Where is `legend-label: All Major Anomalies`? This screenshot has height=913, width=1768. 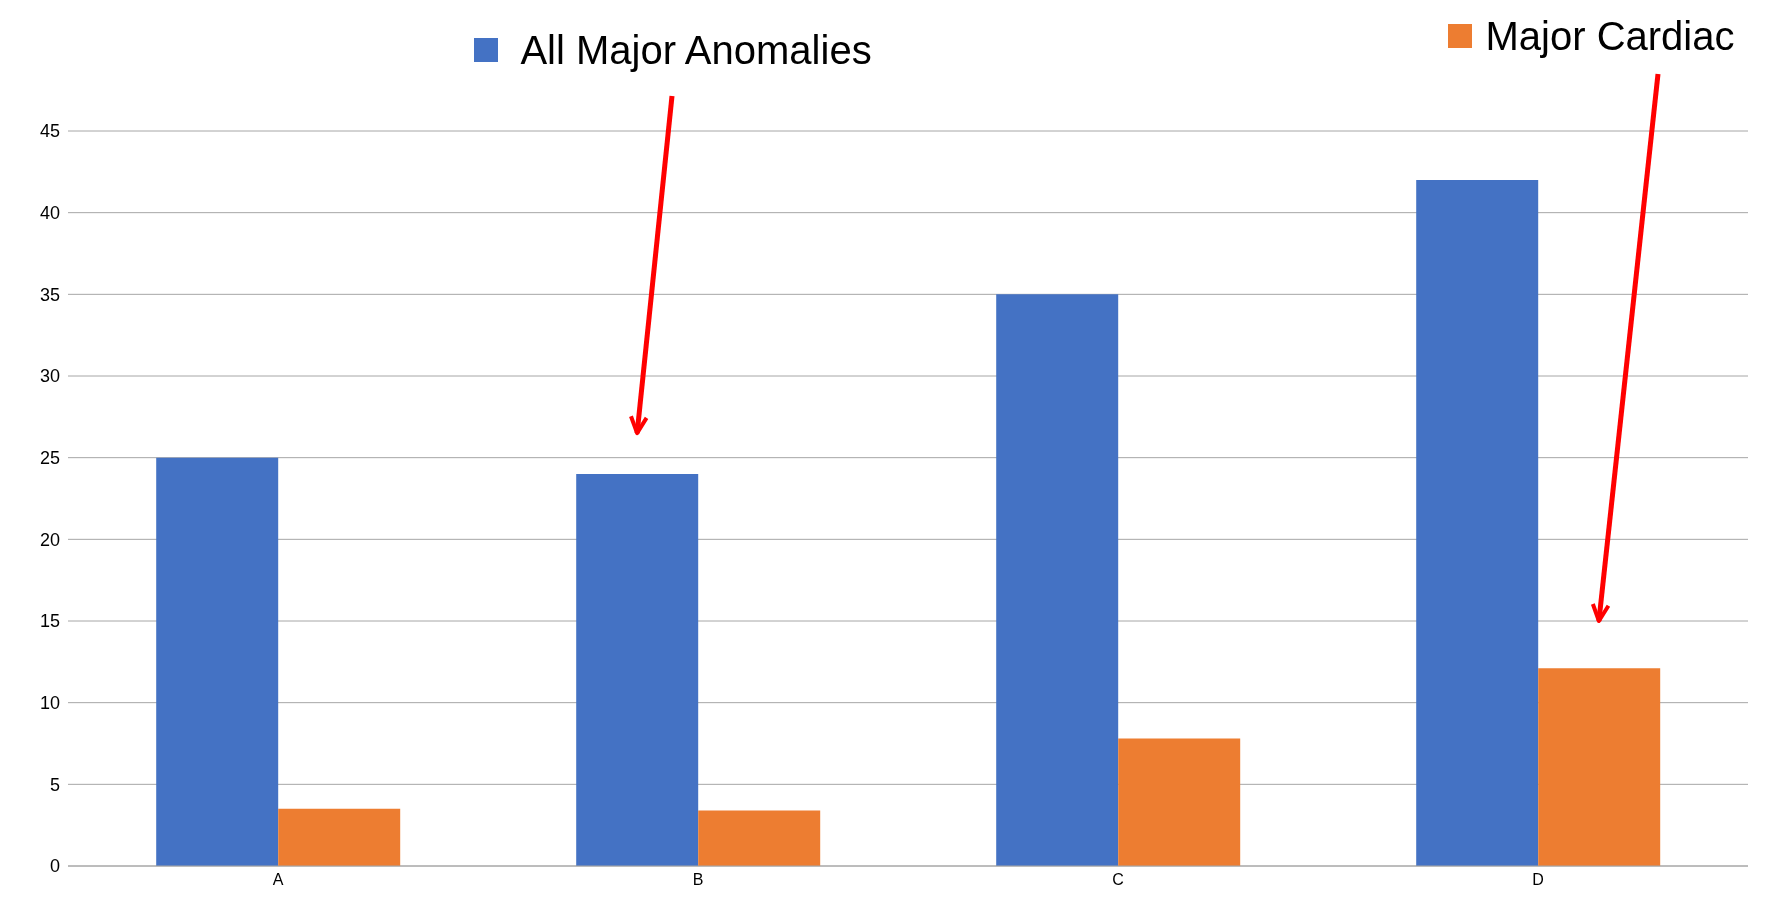 legend-label: All Major Anomalies is located at coordinates (696, 50).